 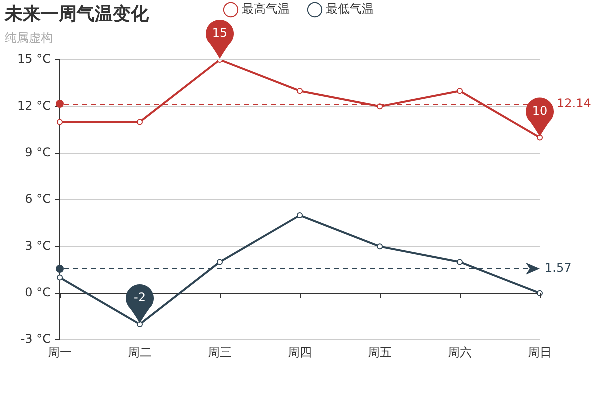 What do you see at coordinates (38, 292) in the screenshot?
I see `y-tick-label: 0 °C` at bounding box center [38, 292].